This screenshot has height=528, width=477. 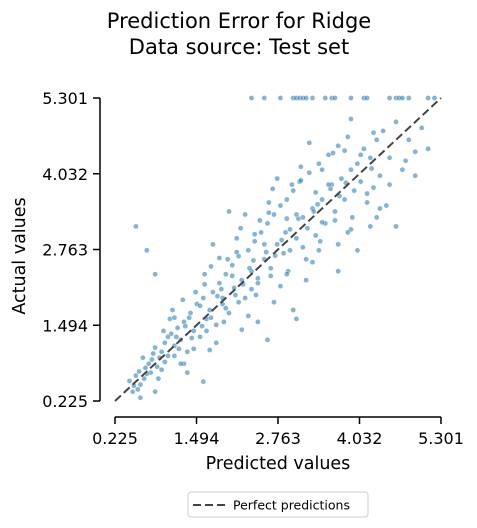 What do you see at coordinates (278, 504) in the screenshot?
I see `legend: Perfect predictions` at bounding box center [278, 504].